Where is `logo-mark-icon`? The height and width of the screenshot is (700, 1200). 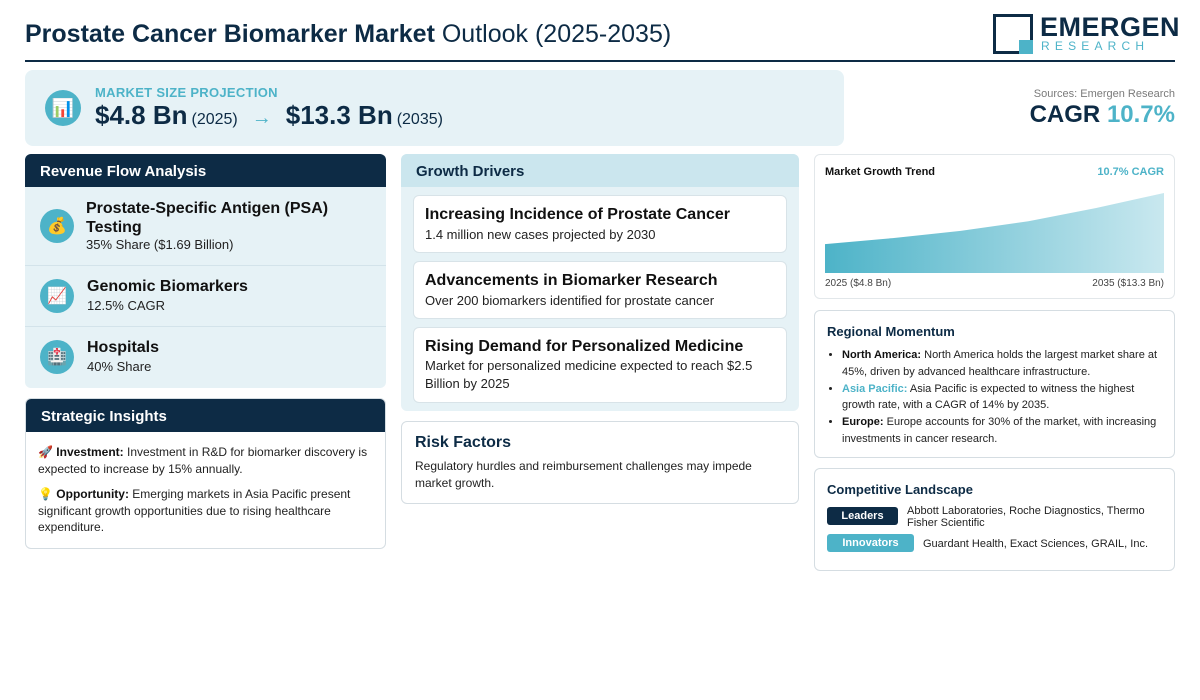
logo-mark-icon is located at coordinates (1013, 34).